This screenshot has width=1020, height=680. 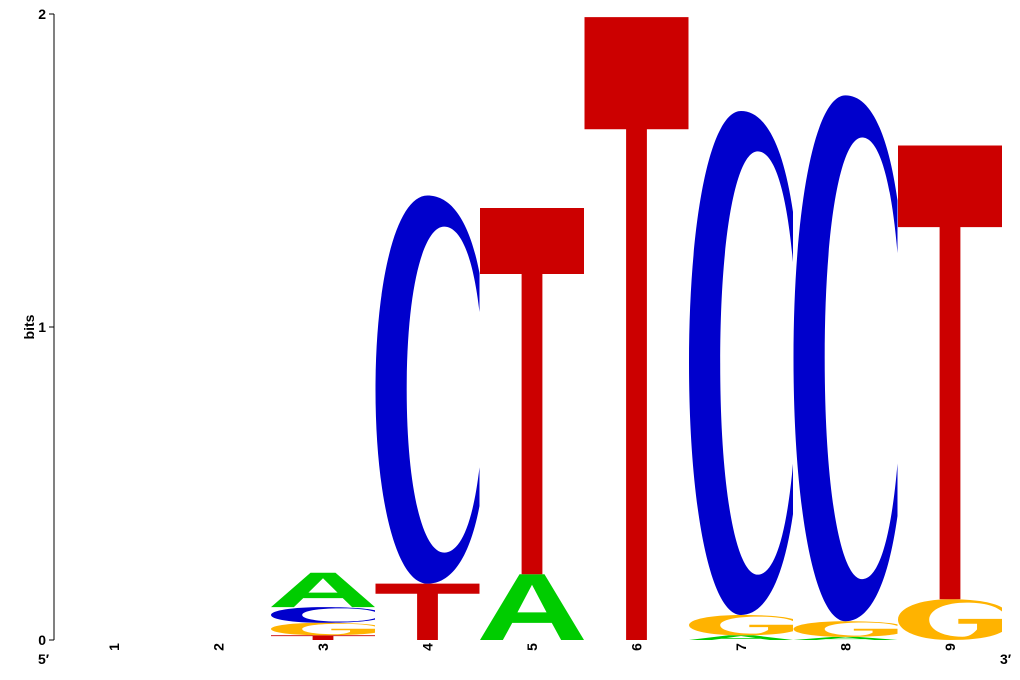 I want to click on y-tick-label: 0, so click(x=42, y=640).